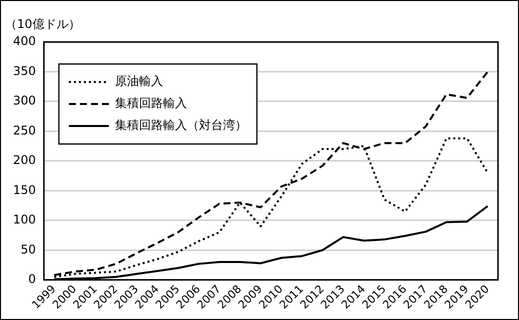  What do you see at coordinates (138, 81) in the screenshot?
I see `legend-label: 原油輸入` at bounding box center [138, 81].